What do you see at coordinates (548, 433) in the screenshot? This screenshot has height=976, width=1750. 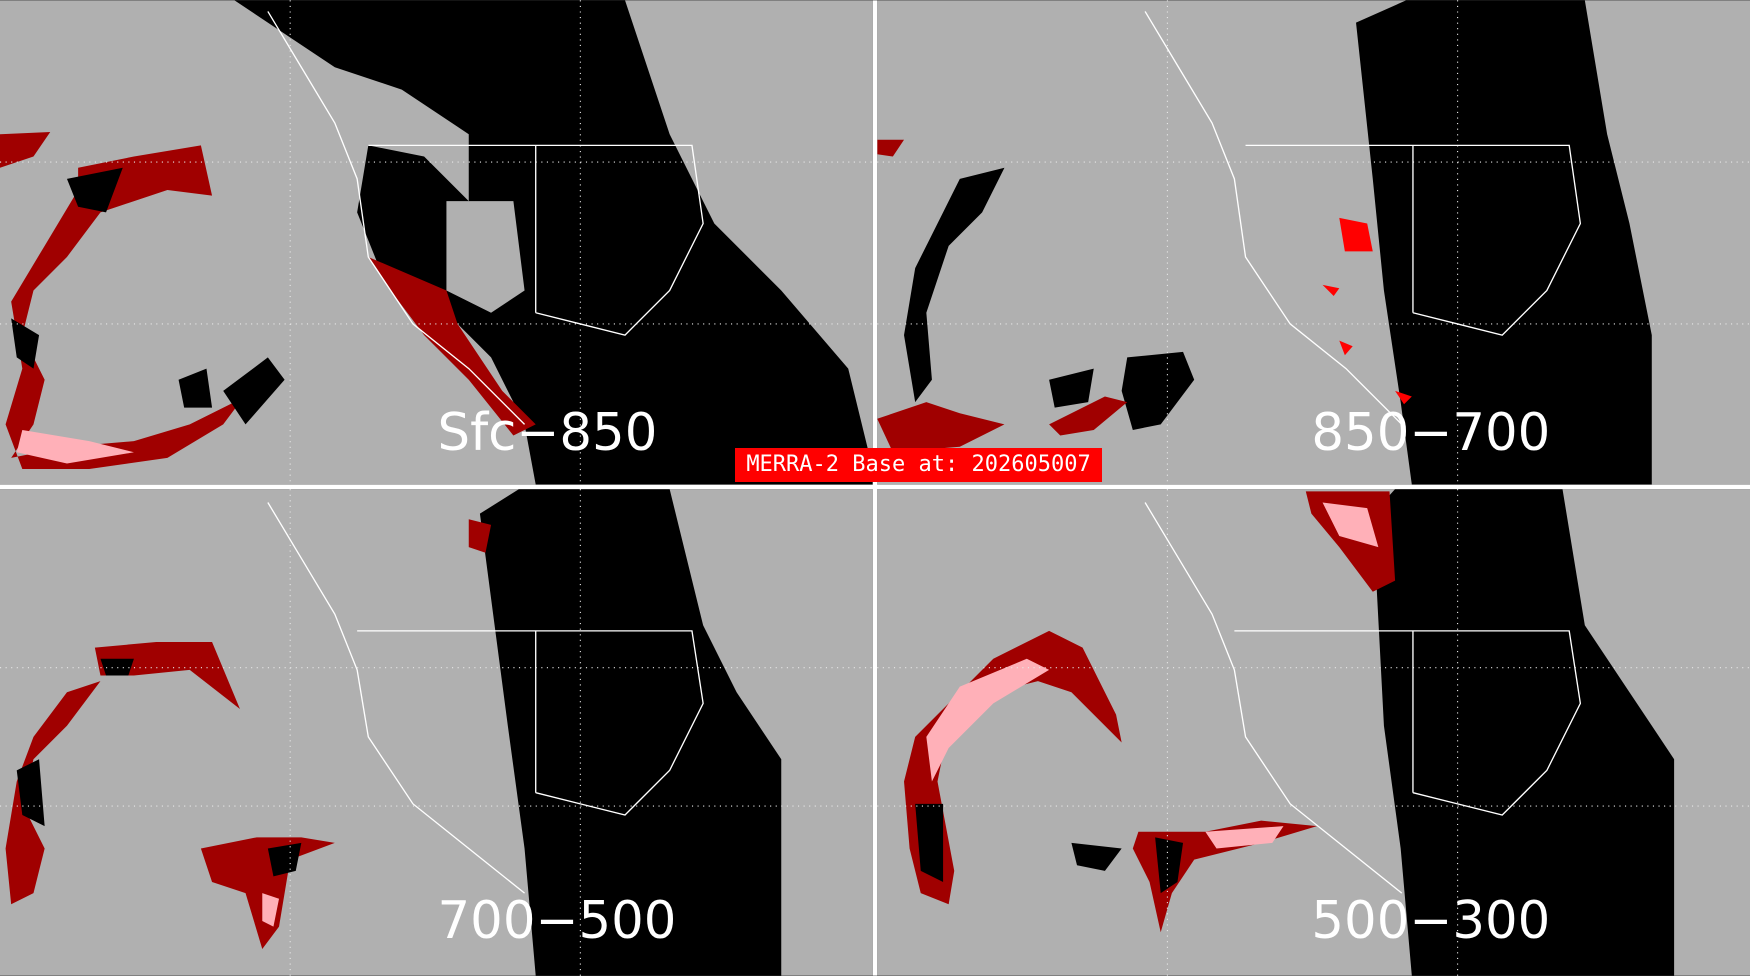 I see `panel-label: Sfc−850` at bounding box center [548, 433].